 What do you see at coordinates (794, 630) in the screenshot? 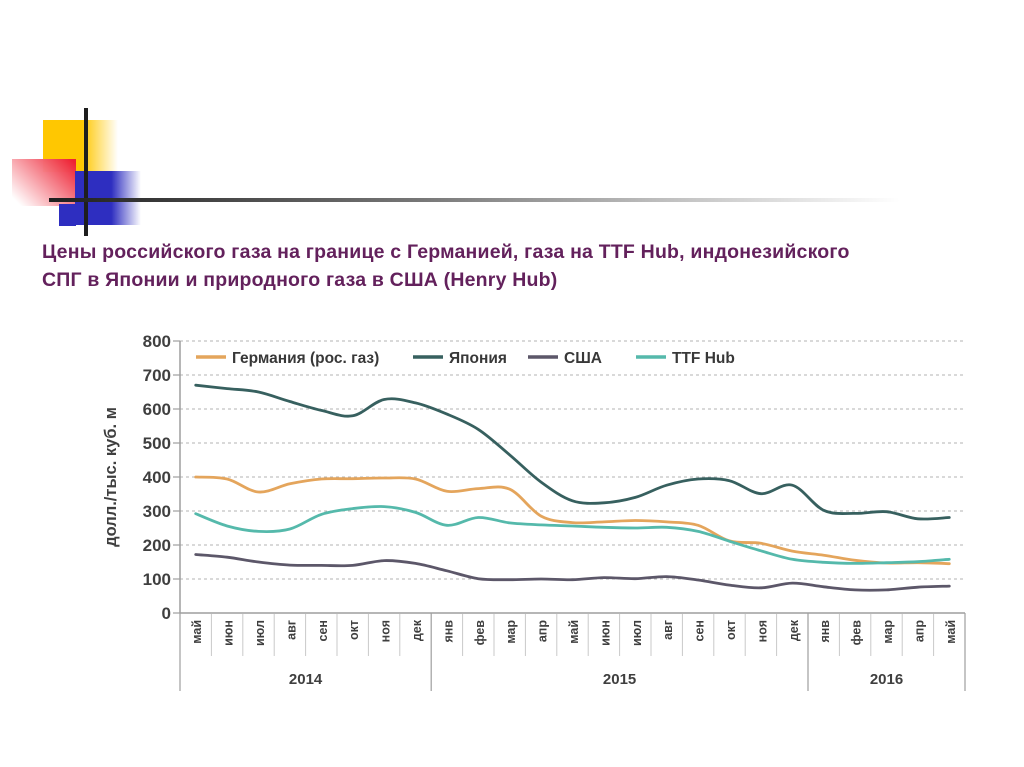
I see `x-tick-label-19: дек` at bounding box center [794, 630].